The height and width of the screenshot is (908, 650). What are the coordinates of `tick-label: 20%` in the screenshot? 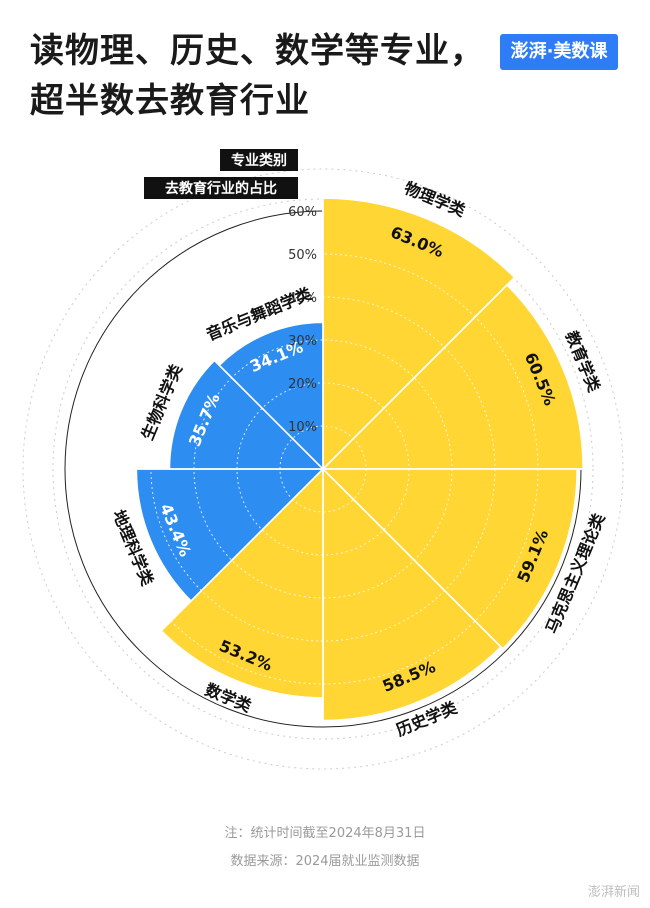 It's located at (302, 384).